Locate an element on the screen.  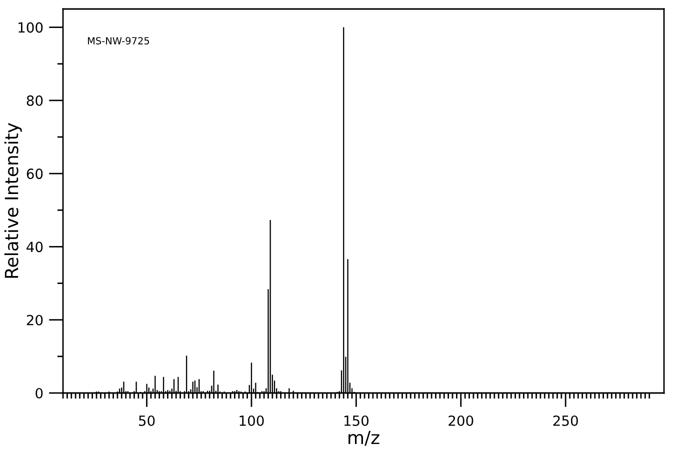
y-axis-title: Relative Intensity is located at coordinates (13, 200).